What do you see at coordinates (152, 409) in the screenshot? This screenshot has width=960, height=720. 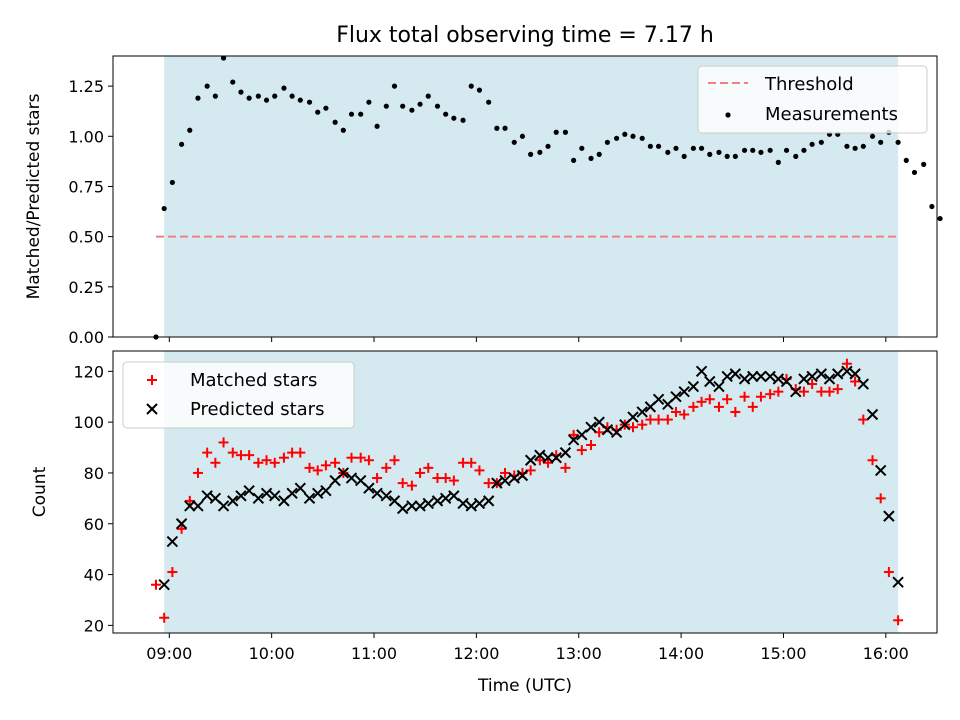 I see `legend-predicted-swatch` at bounding box center [152, 409].